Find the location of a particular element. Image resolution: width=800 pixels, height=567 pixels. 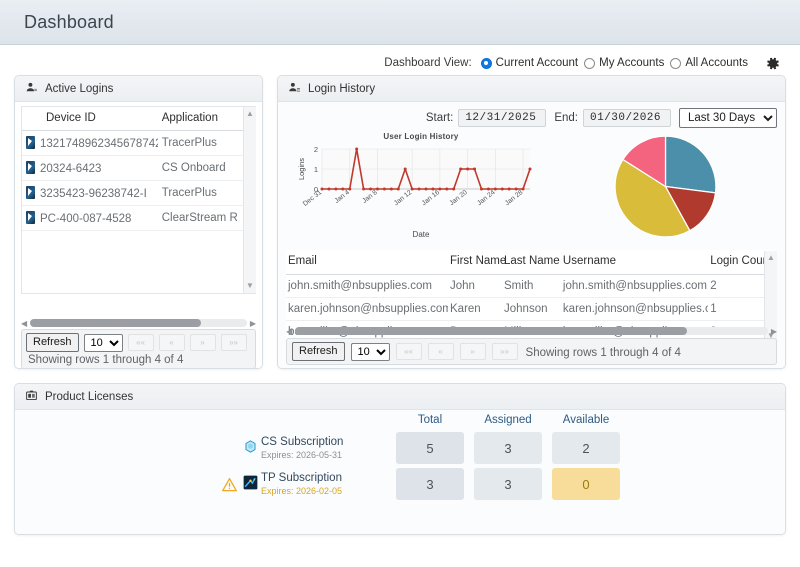

page-title: Dashboard is located at coordinates (69, 21).